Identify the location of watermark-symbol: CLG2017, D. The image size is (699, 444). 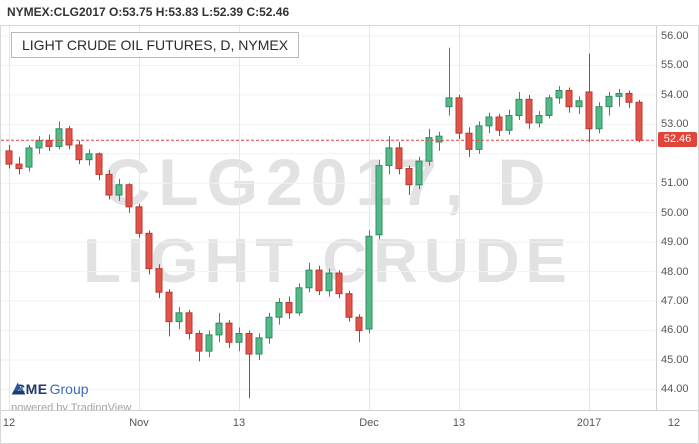
(328, 182).